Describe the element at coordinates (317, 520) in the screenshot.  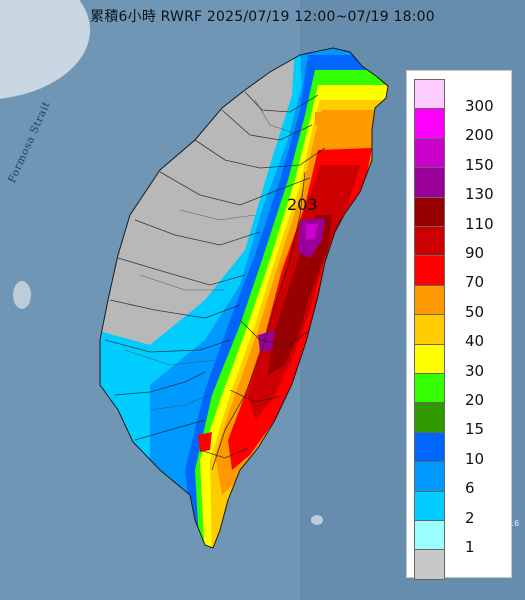
I see `green-island` at that location.